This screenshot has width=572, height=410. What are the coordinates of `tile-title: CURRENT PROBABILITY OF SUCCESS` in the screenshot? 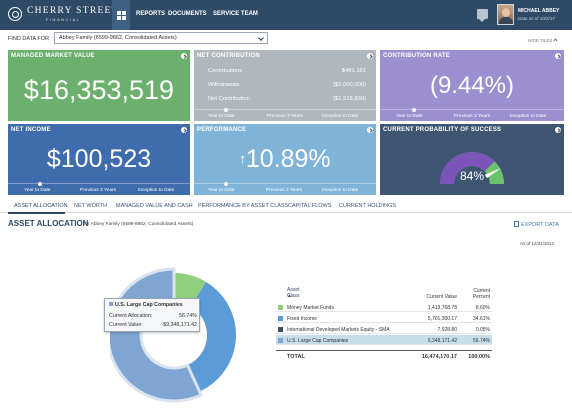 It's located at (442, 130).